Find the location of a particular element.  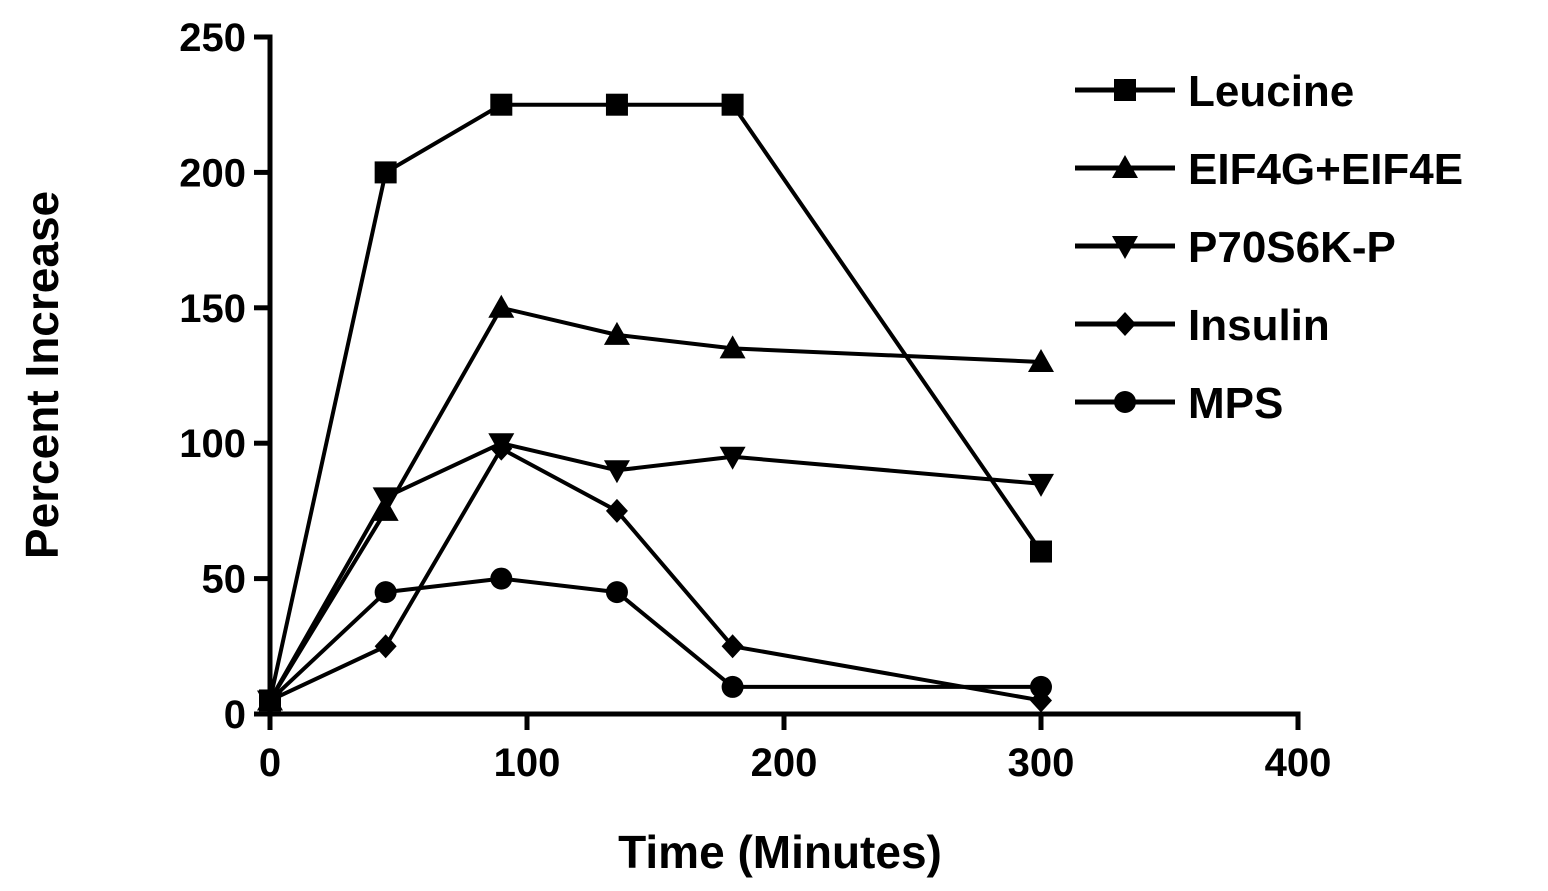

x-tick-label: 100 is located at coordinates (527, 763).